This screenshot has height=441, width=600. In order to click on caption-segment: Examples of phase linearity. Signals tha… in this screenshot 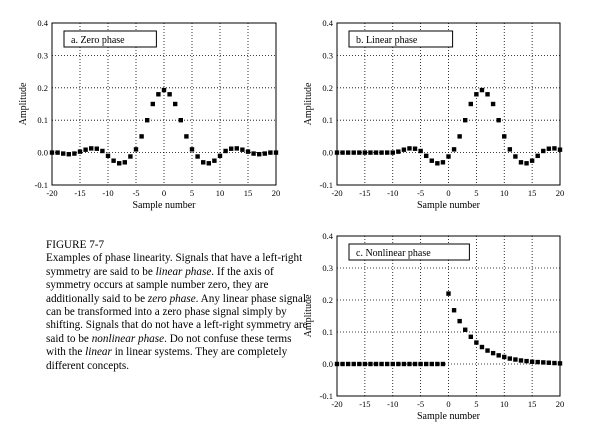, I will do `click(174, 265)`.